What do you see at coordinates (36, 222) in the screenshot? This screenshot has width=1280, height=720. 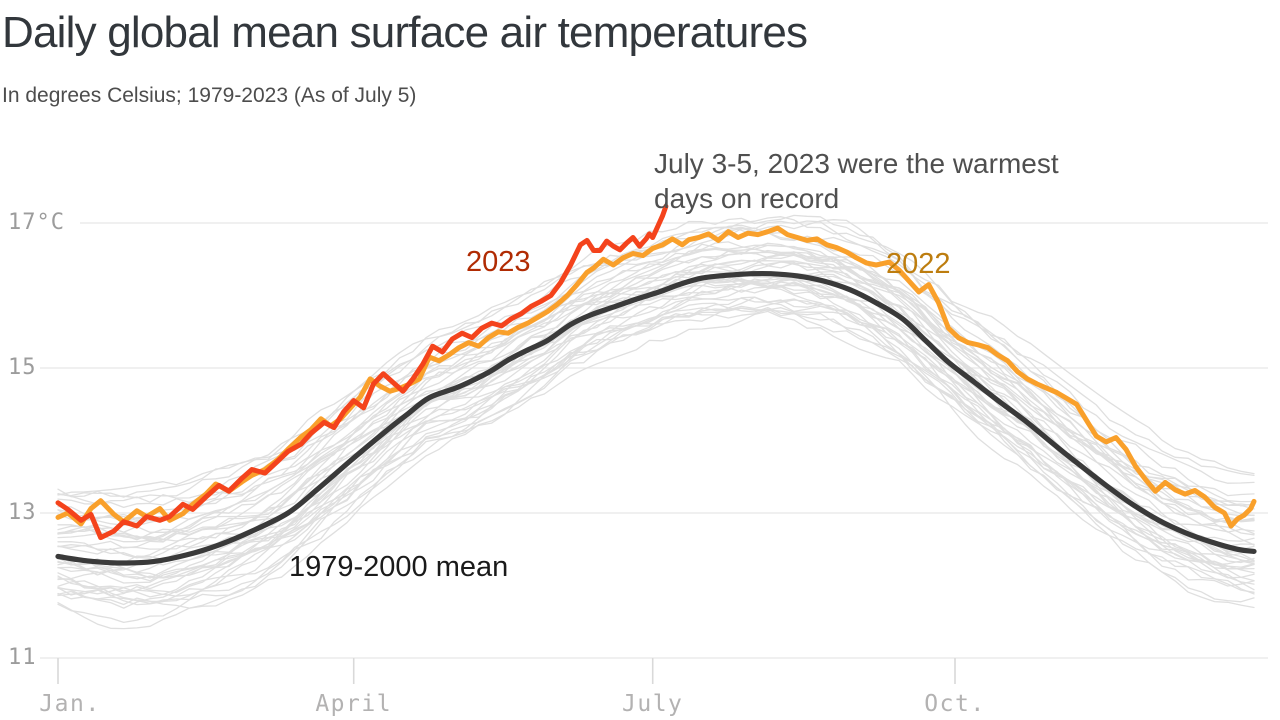 I see `y-tick-label: 17°C` at bounding box center [36, 222].